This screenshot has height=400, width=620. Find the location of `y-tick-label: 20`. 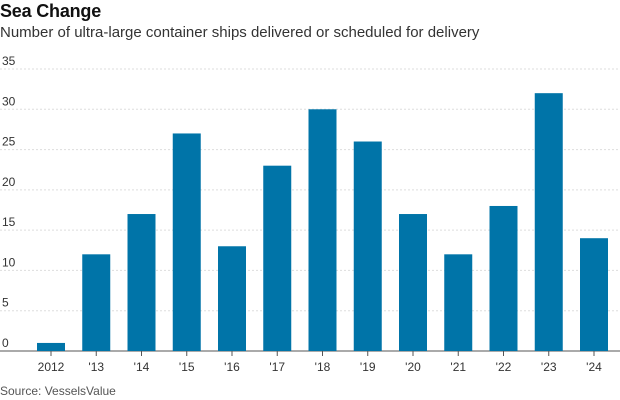

y-tick-label: 20 is located at coordinates (9, 182).